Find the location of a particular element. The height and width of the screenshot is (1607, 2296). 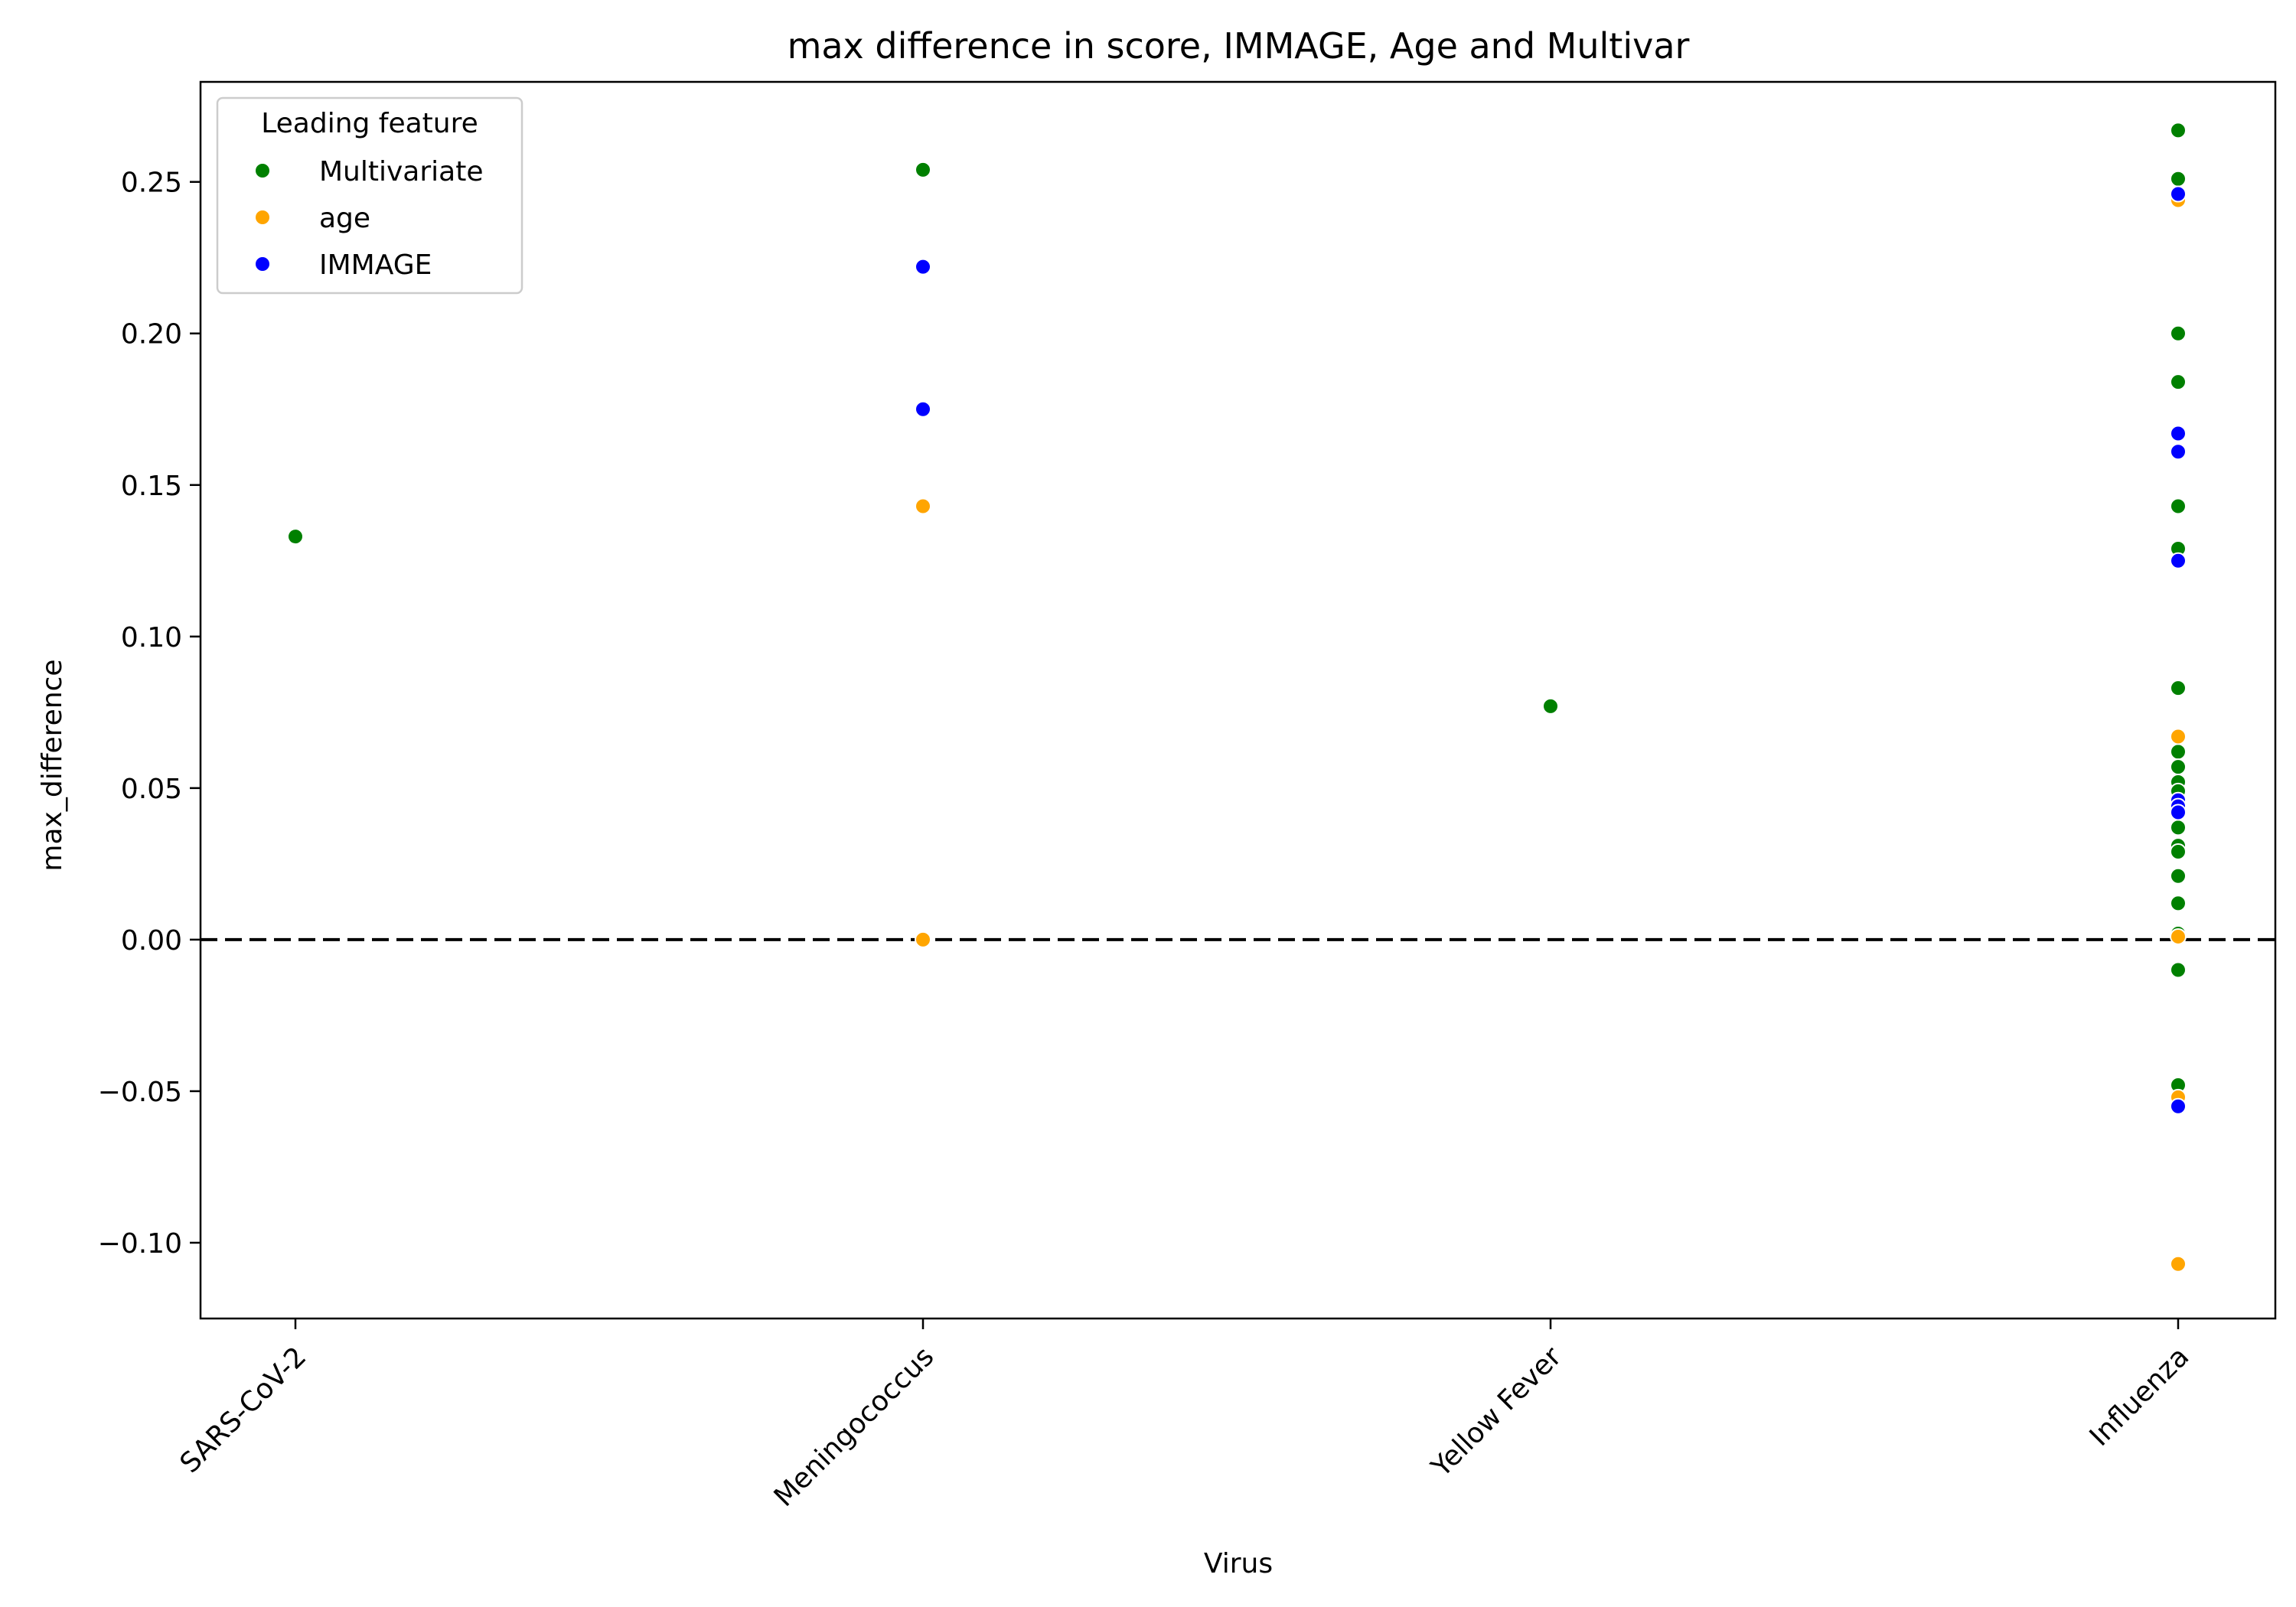

y-tick-label: 0.25 is located at coordinates (151, 183).